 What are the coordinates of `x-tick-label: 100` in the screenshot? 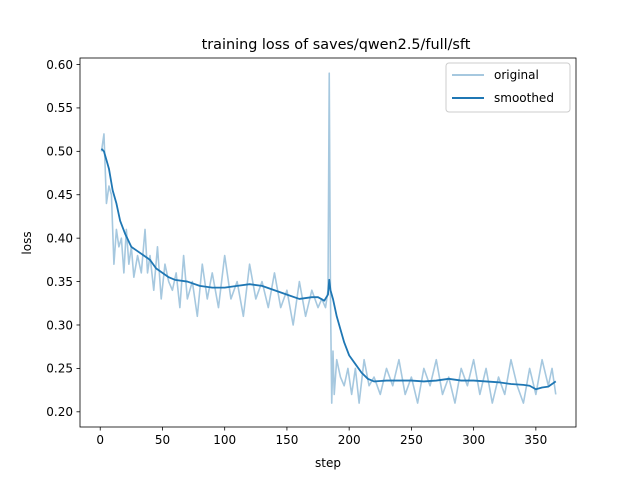 It's located at (224, 440).